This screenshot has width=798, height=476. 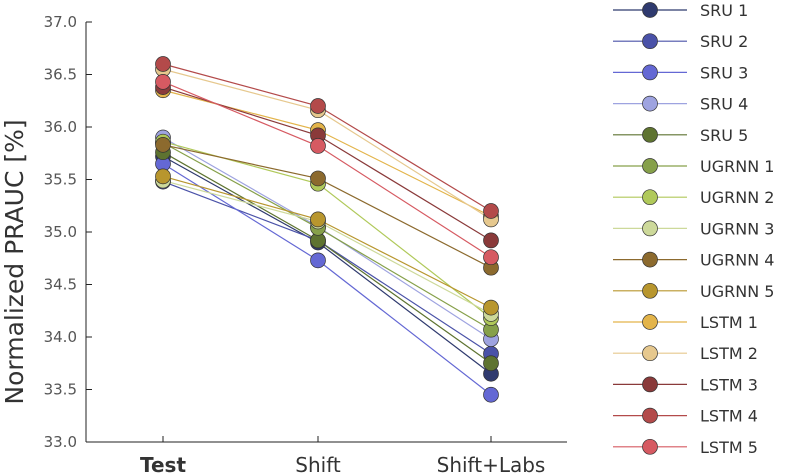 I want to click on y-tick-label: 35.0, so click(x=60, y=232).